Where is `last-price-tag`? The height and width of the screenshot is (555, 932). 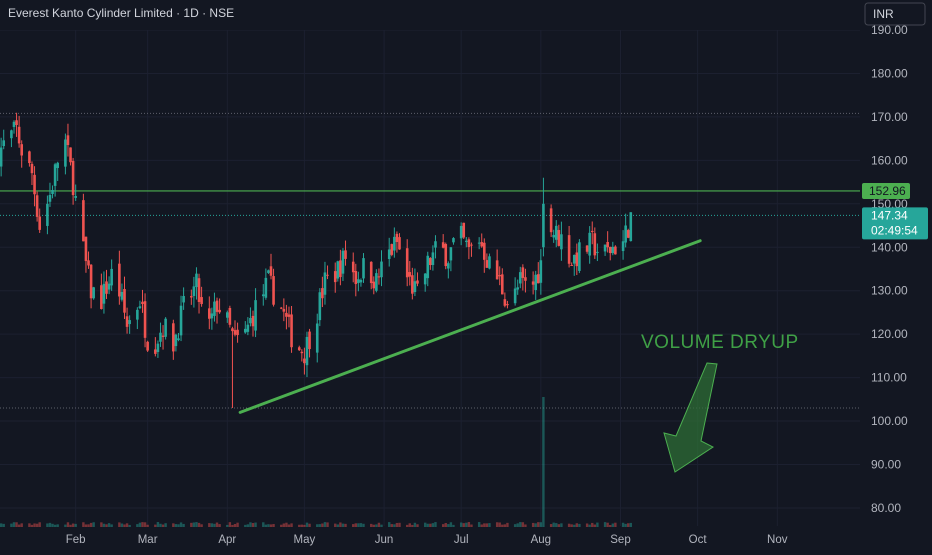
last-price-tag is located at coordinates (895, 223).